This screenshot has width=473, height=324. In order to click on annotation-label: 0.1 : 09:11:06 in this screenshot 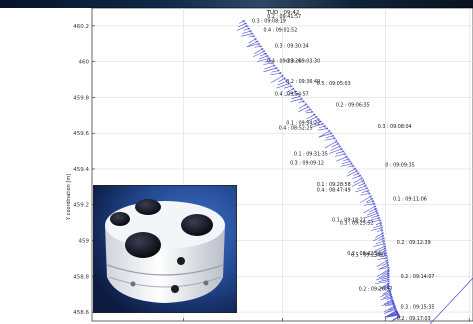, I will do `click(410, 199)`.